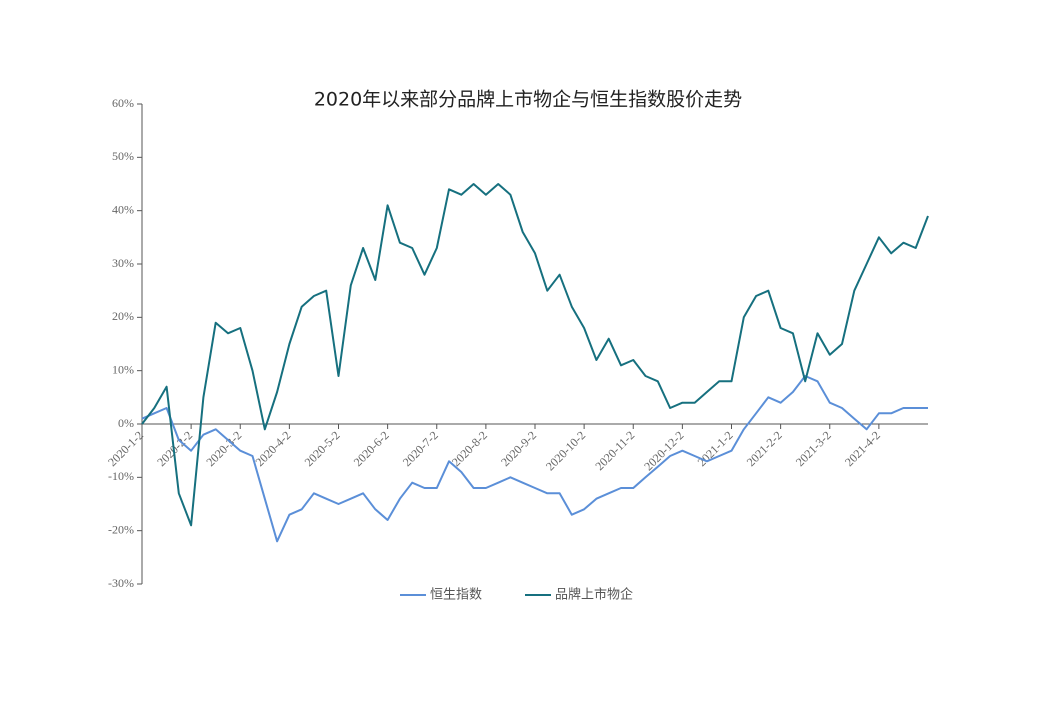 The image size is (1040, 720). Describe the element at coordinates (121, 476) in the screenshot. I see `y-tick-label: -10%` at that location.